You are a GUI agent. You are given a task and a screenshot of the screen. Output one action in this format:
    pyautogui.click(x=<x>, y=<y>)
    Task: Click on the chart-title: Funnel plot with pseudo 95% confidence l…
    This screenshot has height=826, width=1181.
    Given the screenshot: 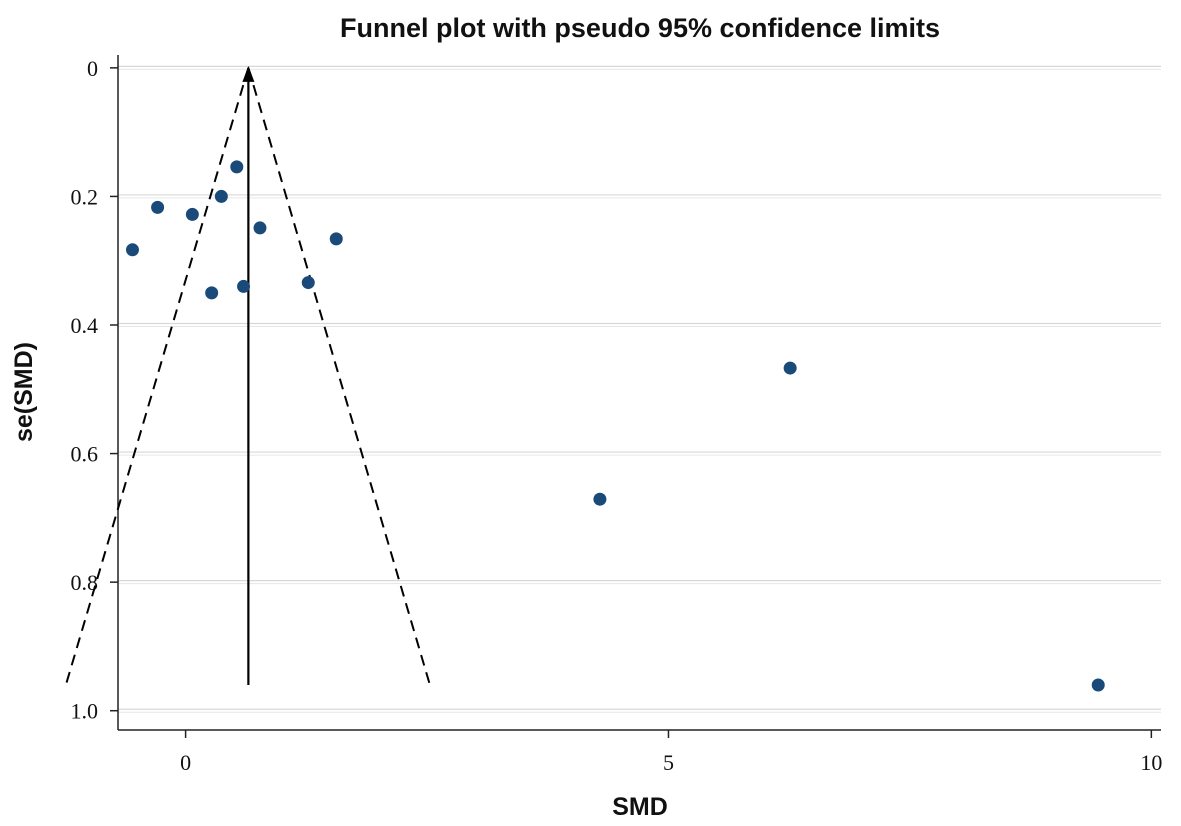 What is the action you would take?
    pyautogui.click(x=640, y=28)
    